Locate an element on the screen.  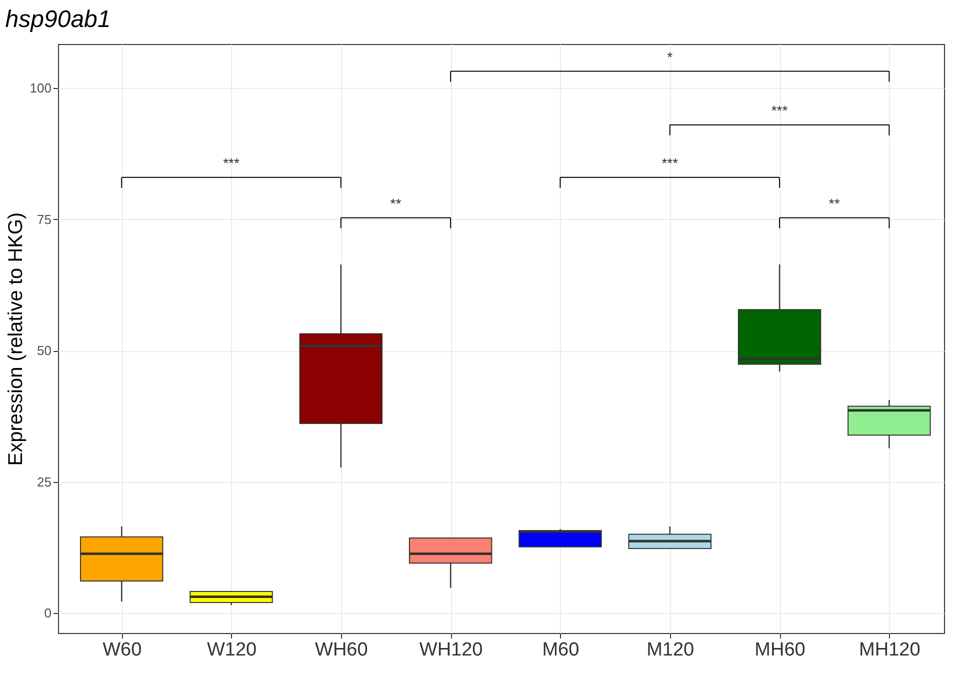
x-tick-label: WH60 is located at coordinates (341, 650).